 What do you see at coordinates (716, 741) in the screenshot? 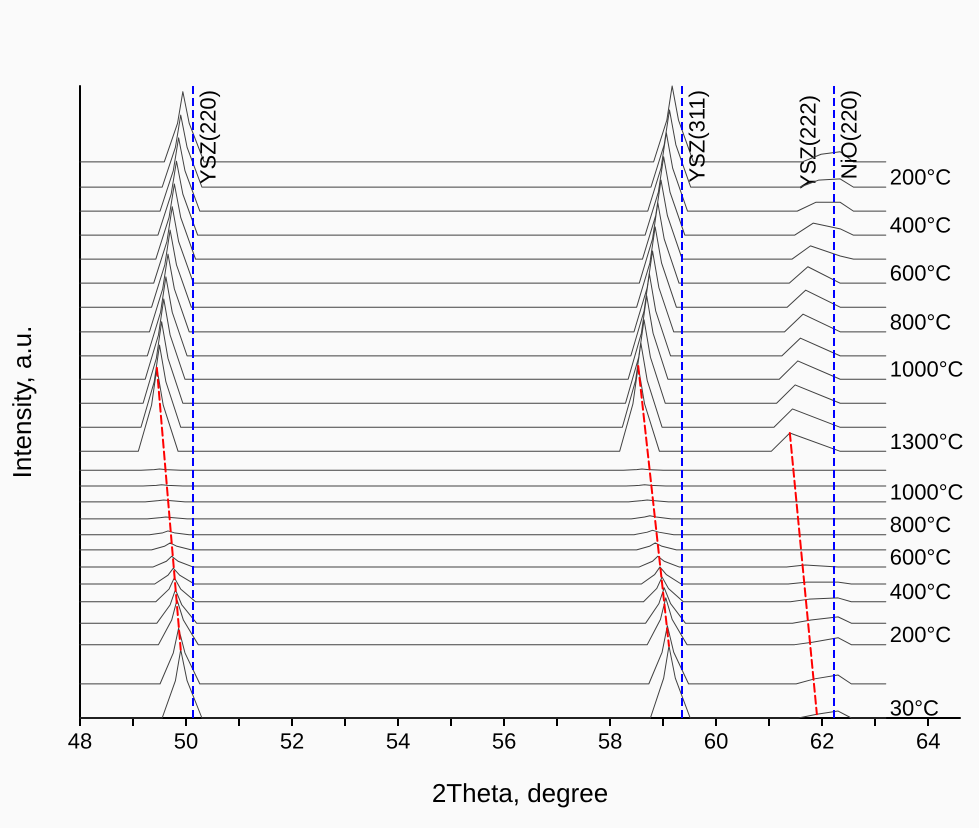
I see `x-tick-label: 60` at bounding box center [716, 741].